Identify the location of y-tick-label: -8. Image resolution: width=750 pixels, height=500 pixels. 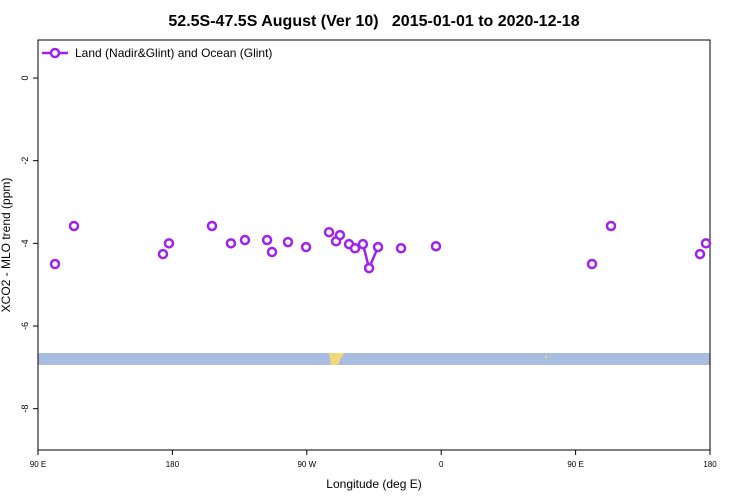
(25, 409).